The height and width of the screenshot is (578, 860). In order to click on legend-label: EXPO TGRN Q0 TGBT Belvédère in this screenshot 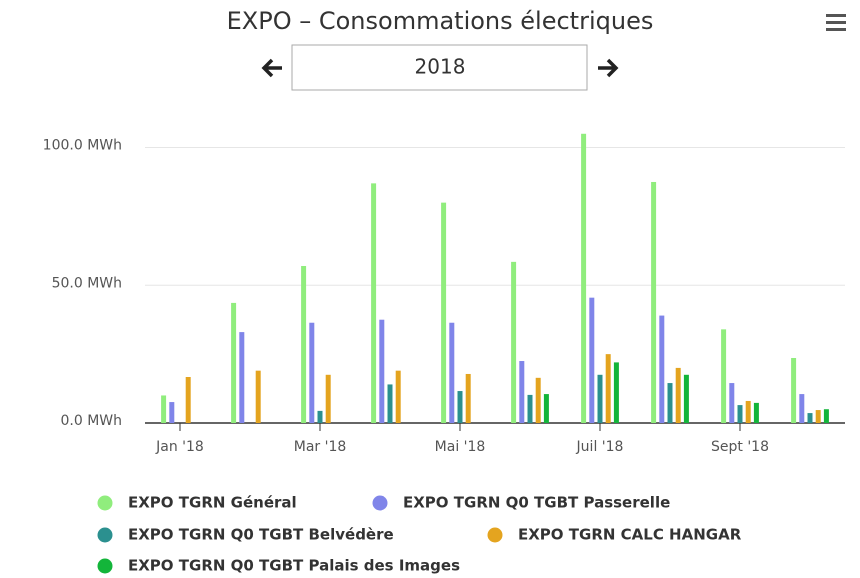, I will do `click(261, 535)`.